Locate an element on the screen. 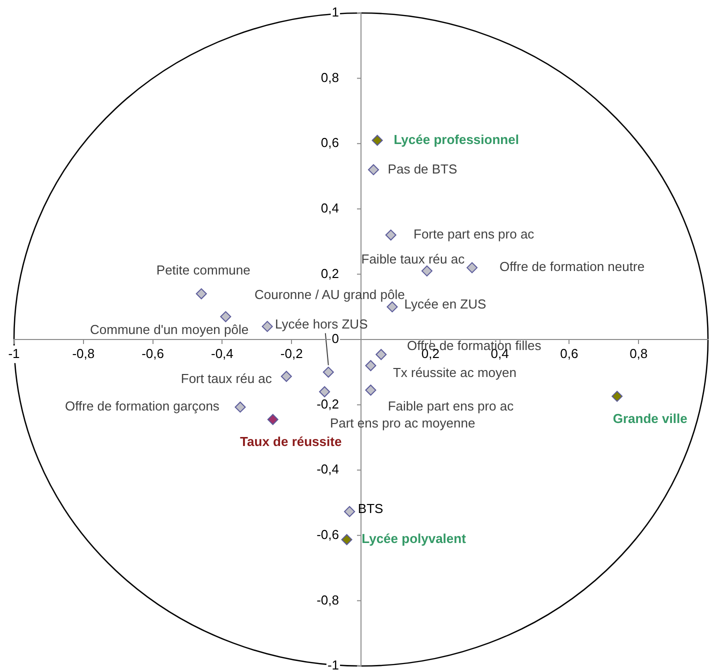 This screenshot has height=672, width=721. annotation: Offre de formation neutre is located at coordinates (572, 266).